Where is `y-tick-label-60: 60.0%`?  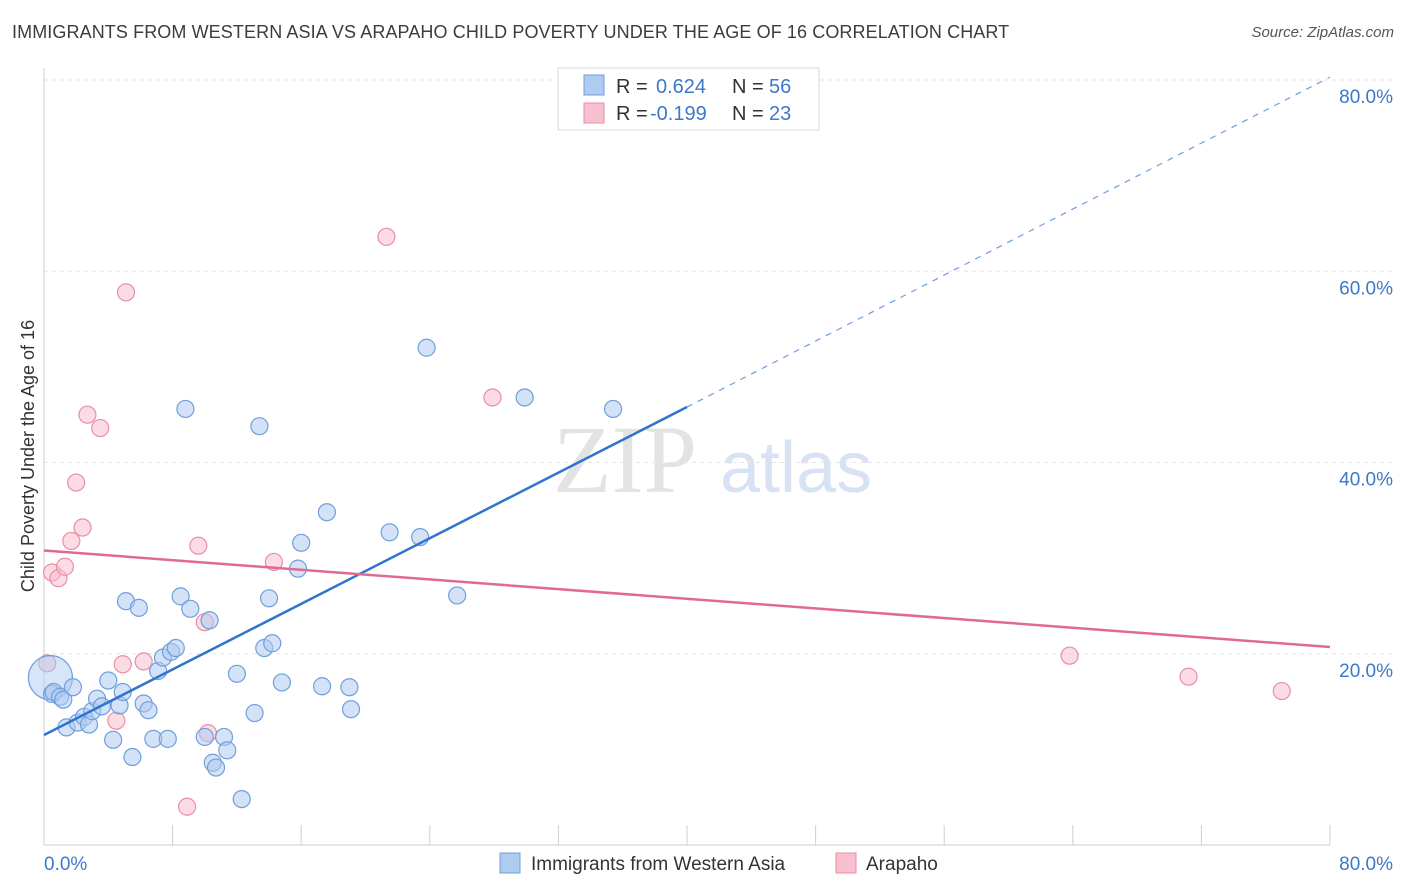
y-tick-label-60: 60.0% is located at coordinates (1366, 288).